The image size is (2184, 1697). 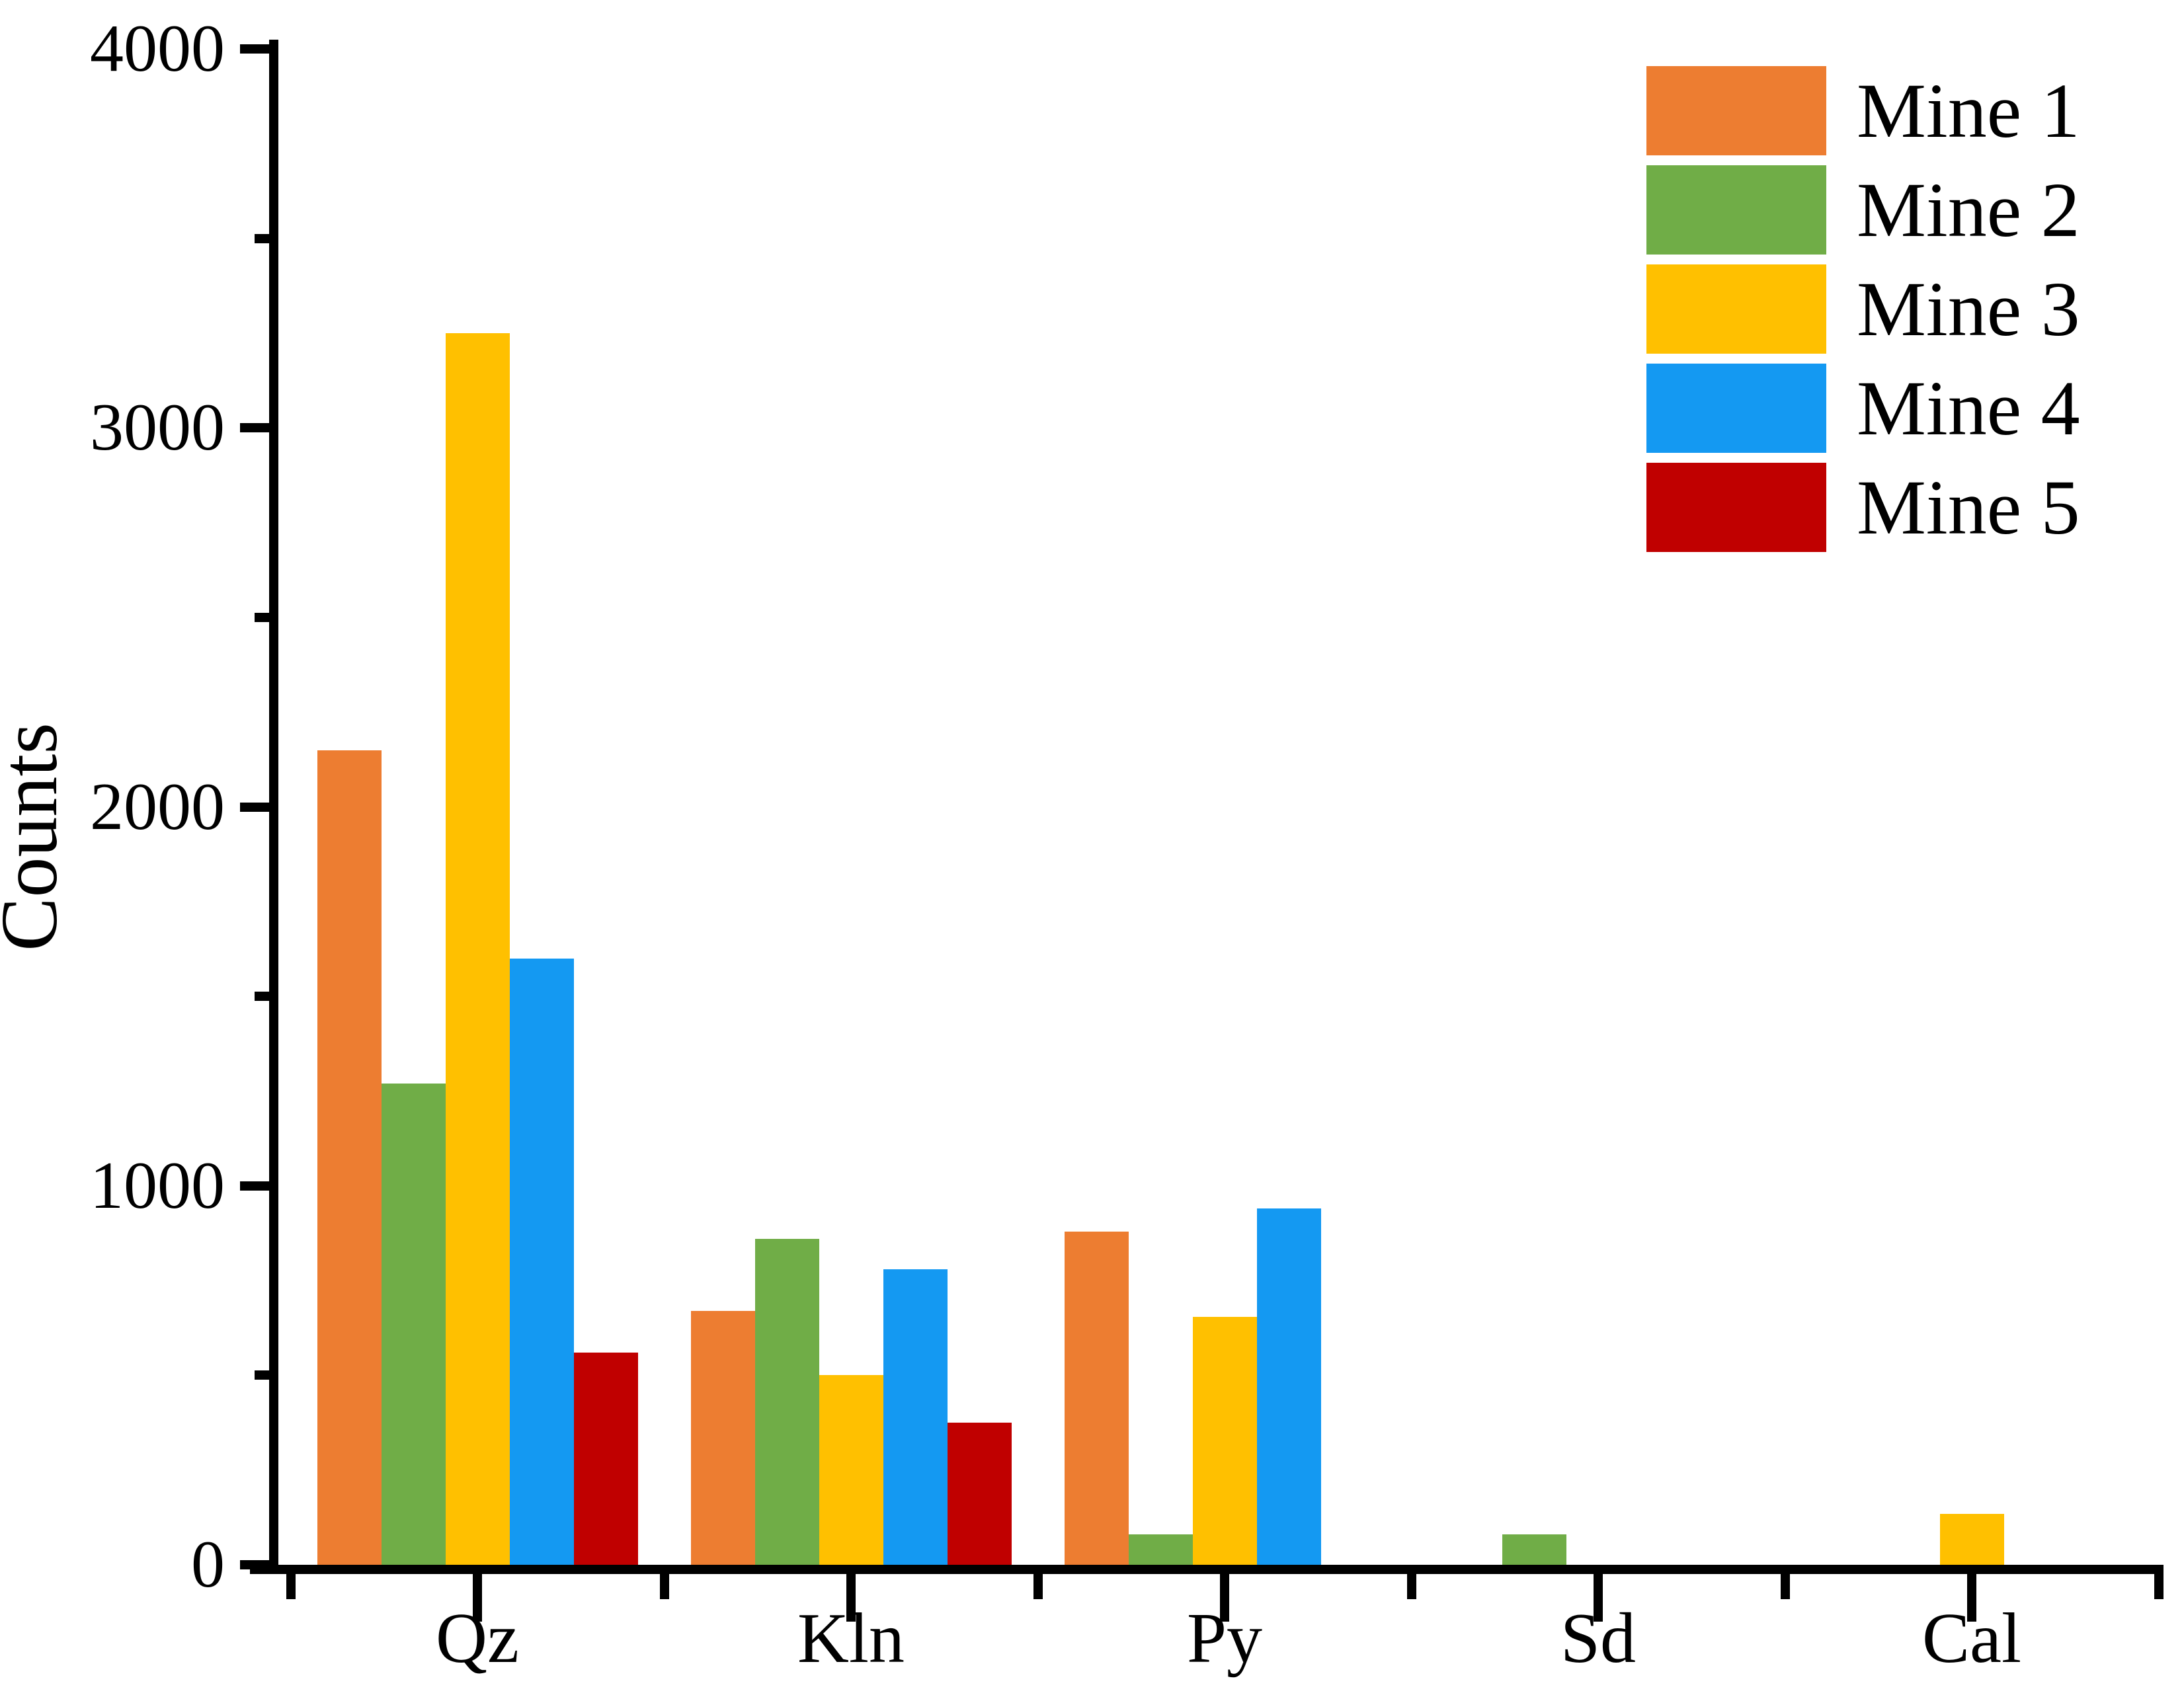 I want to click on y-tick-label: 4000, so click(x=157, y=48).